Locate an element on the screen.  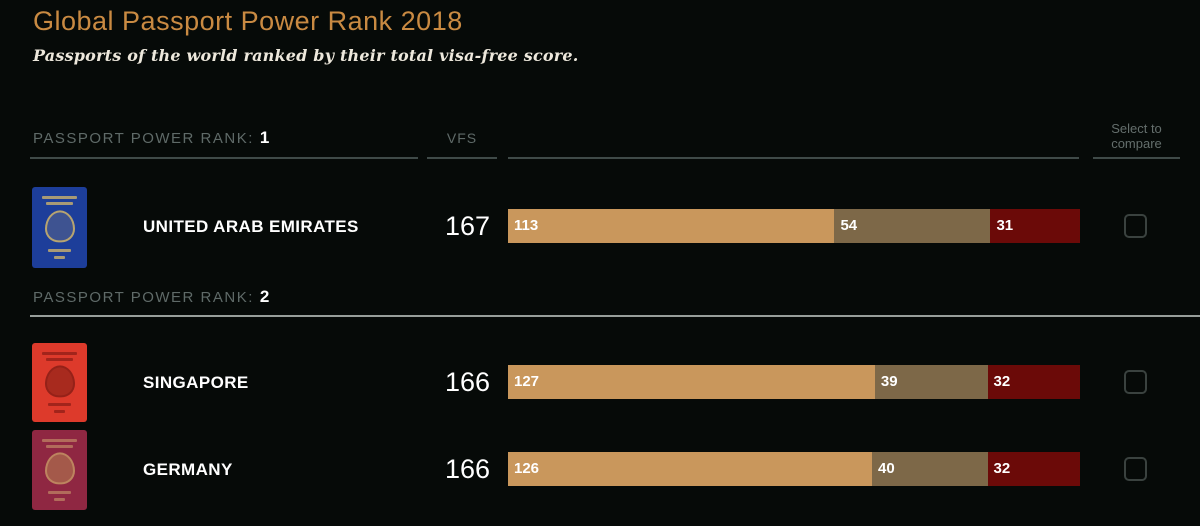
rank-header-group-2: PASSPORT POWER RANK: 2 is located at coordinates (151, 297).